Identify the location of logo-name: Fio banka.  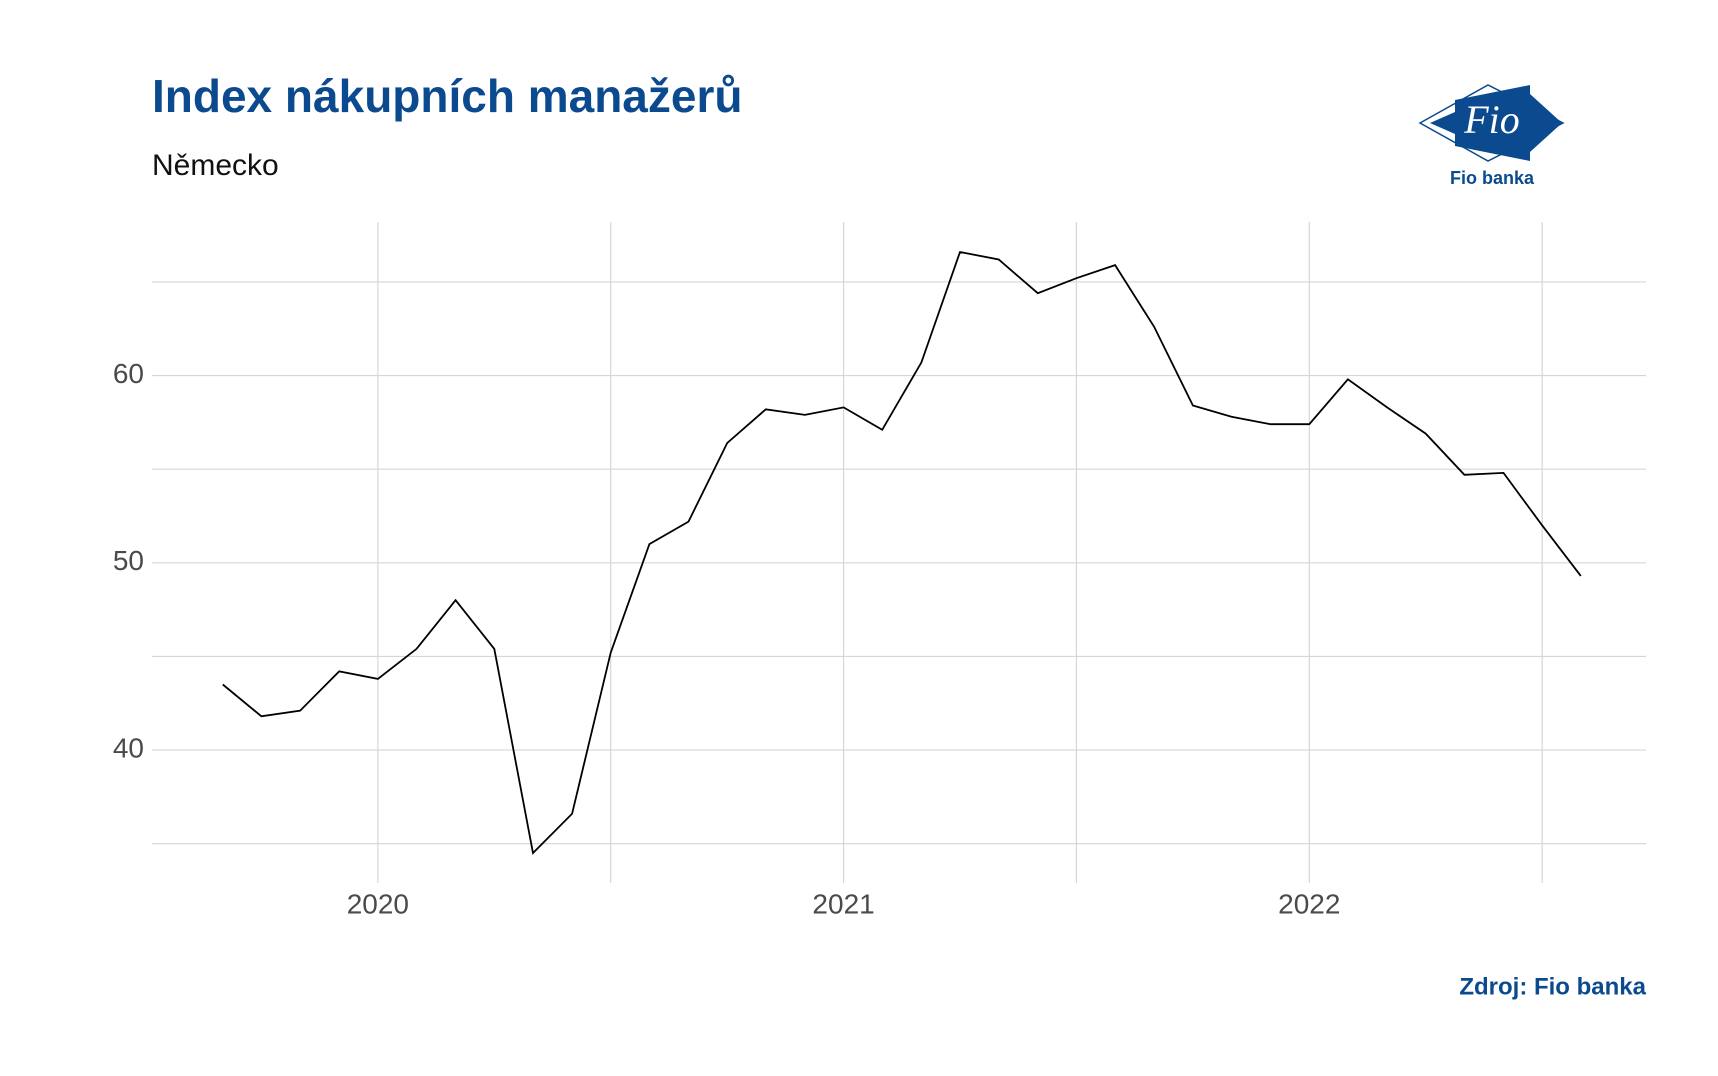
(1492, 178).